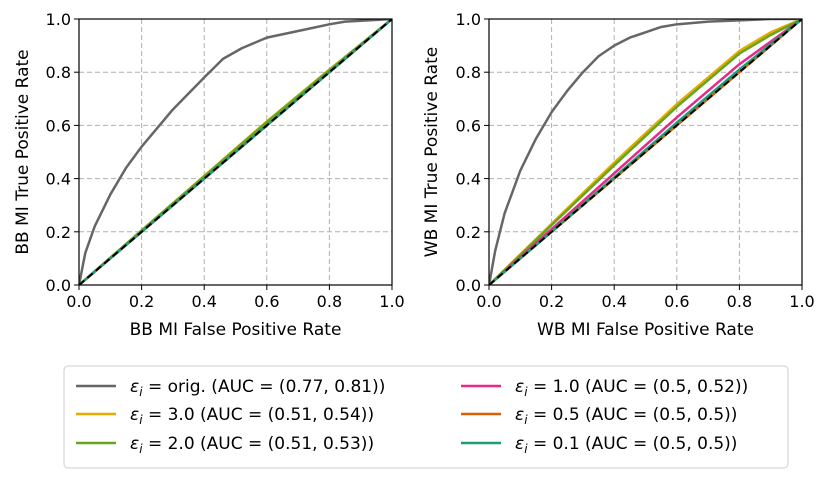  I want to click on bb-y-tick-label: 0.2, so click(58, 232).